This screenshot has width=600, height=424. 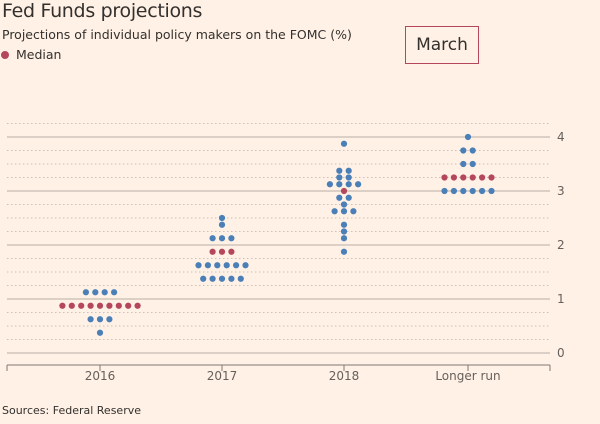 What do you see at coordinates (561, 299) in the screenshot?
I see `y-tick-label: 1` at bounding box center [561, 299].